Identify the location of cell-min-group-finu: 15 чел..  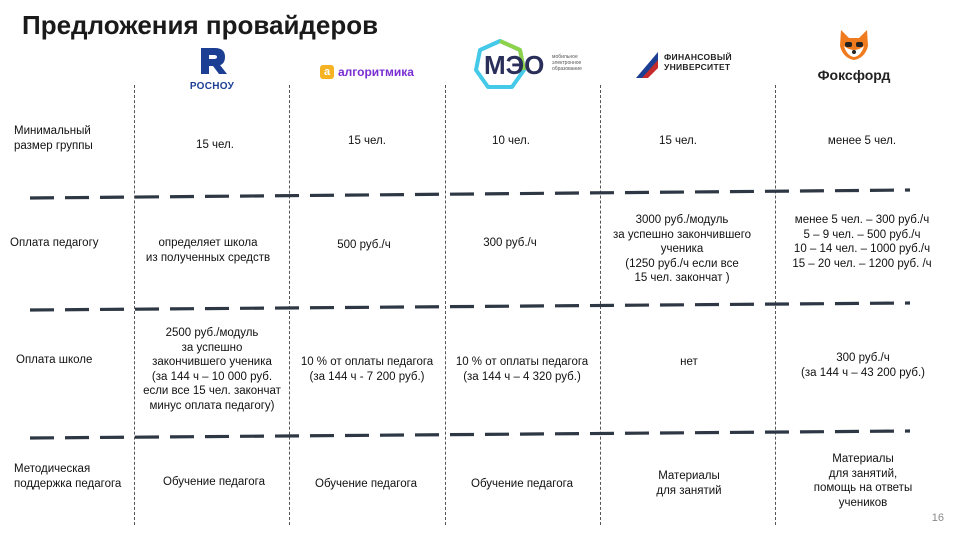
(678, 141).